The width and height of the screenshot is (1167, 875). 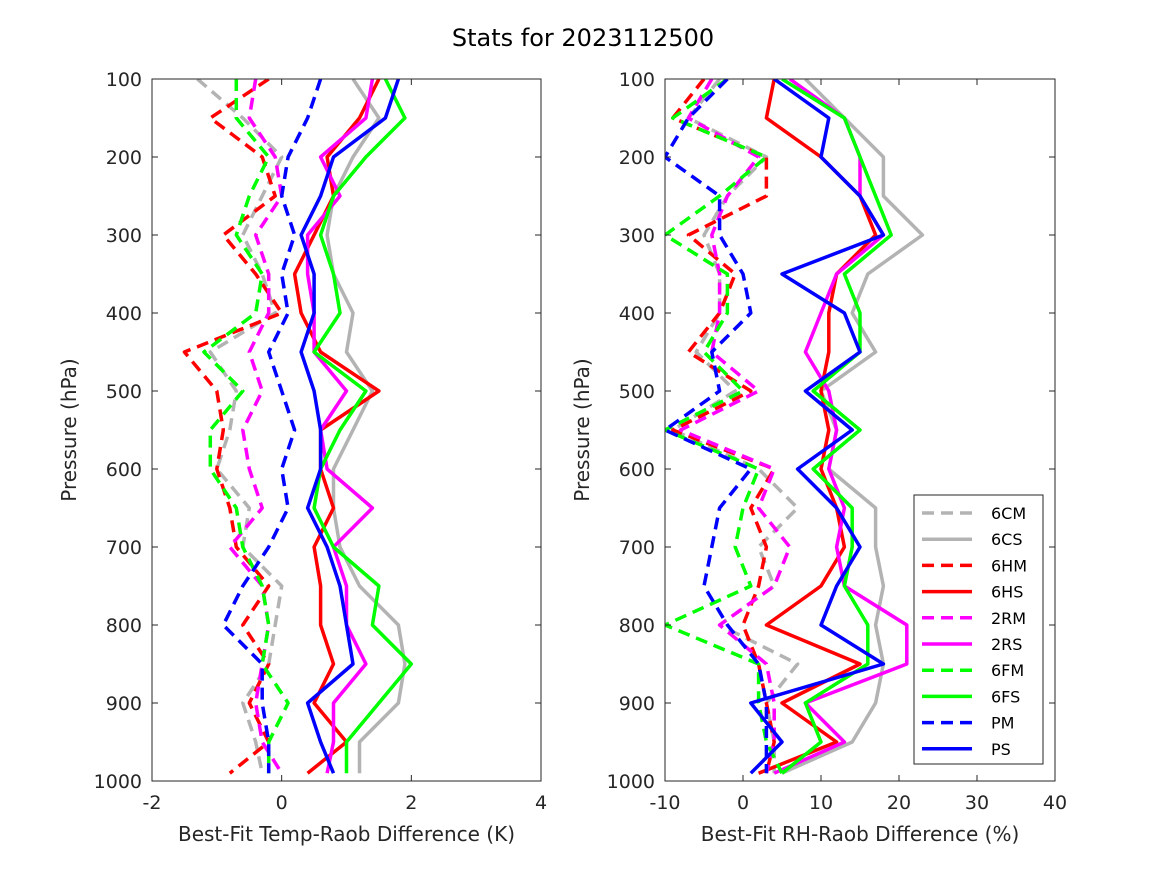 I want to click on rh-series-6hm, so click(x=723, y=426).